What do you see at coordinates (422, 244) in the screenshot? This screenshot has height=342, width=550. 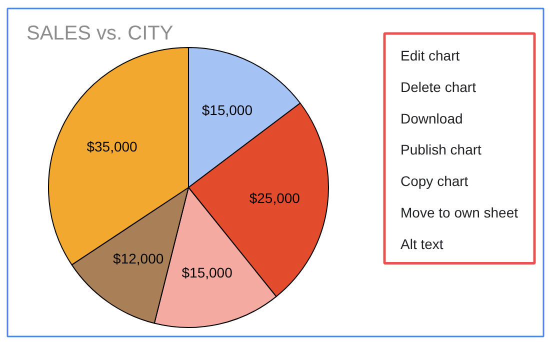 I see `text: Alt text` at bounding box center [422, 244].